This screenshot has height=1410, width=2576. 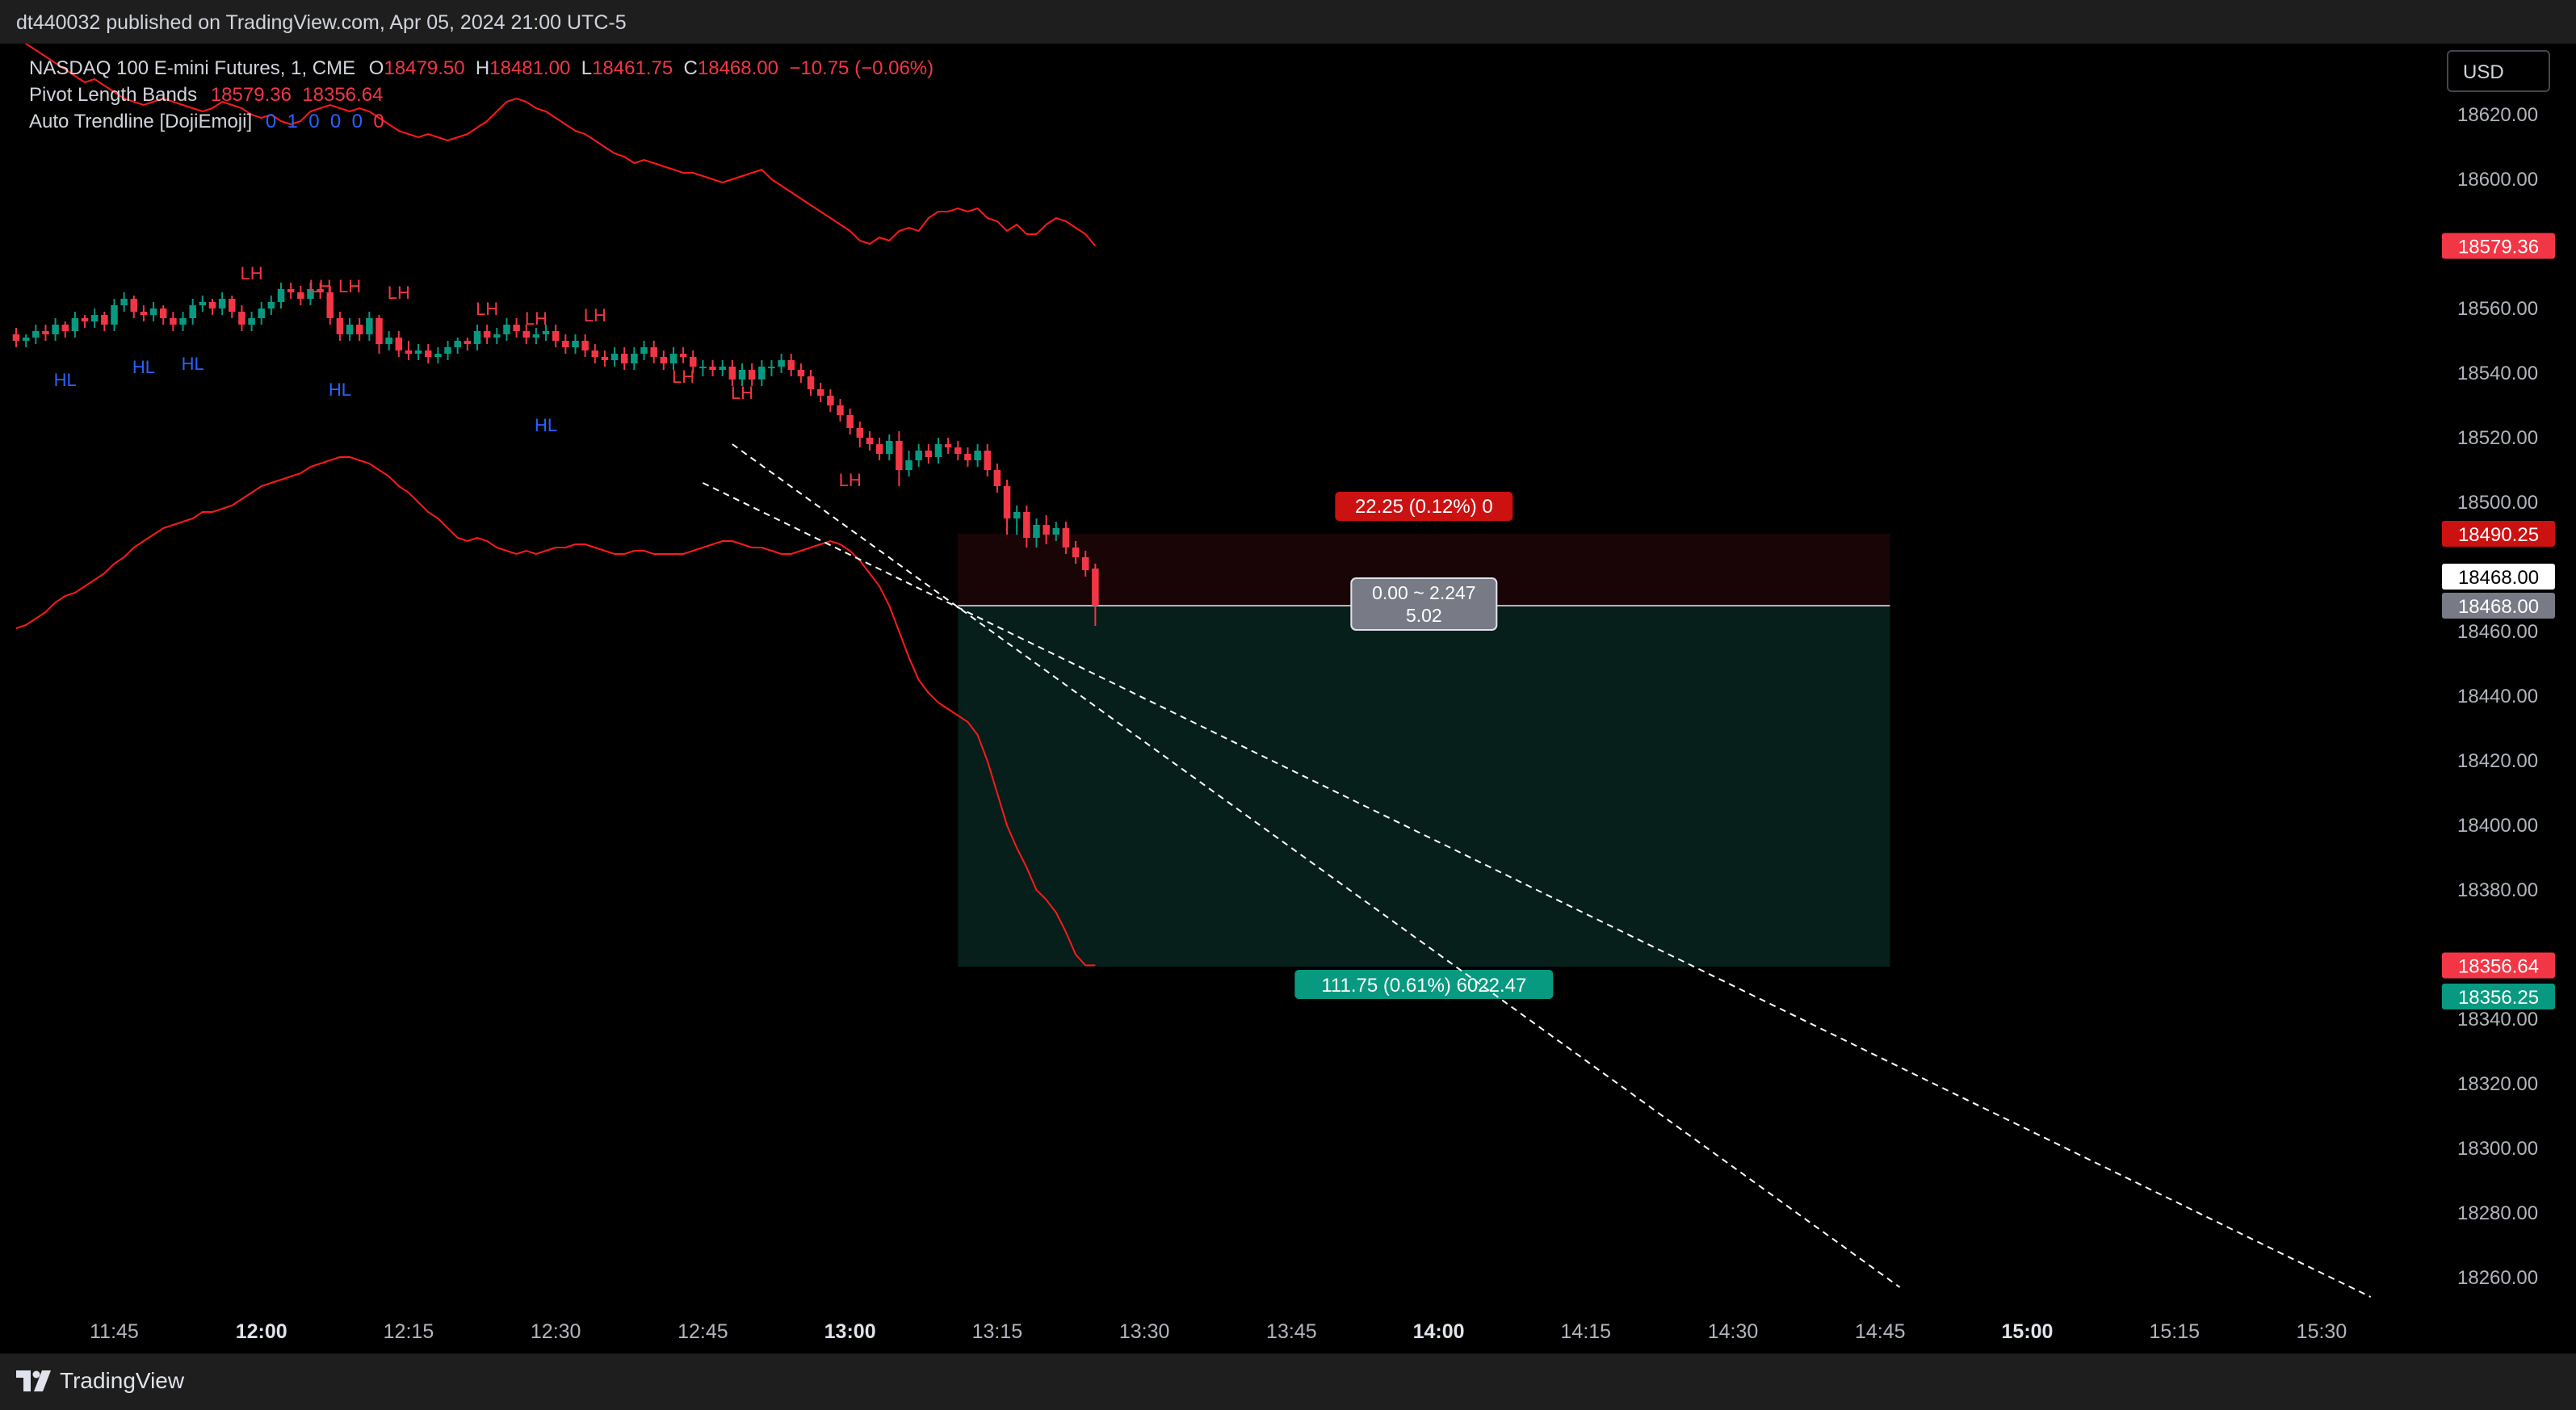 What do you see at coordinates (2498, 71) in the screenshot?
I see `currency-selector: USD` at bounding box center [2498, 71].